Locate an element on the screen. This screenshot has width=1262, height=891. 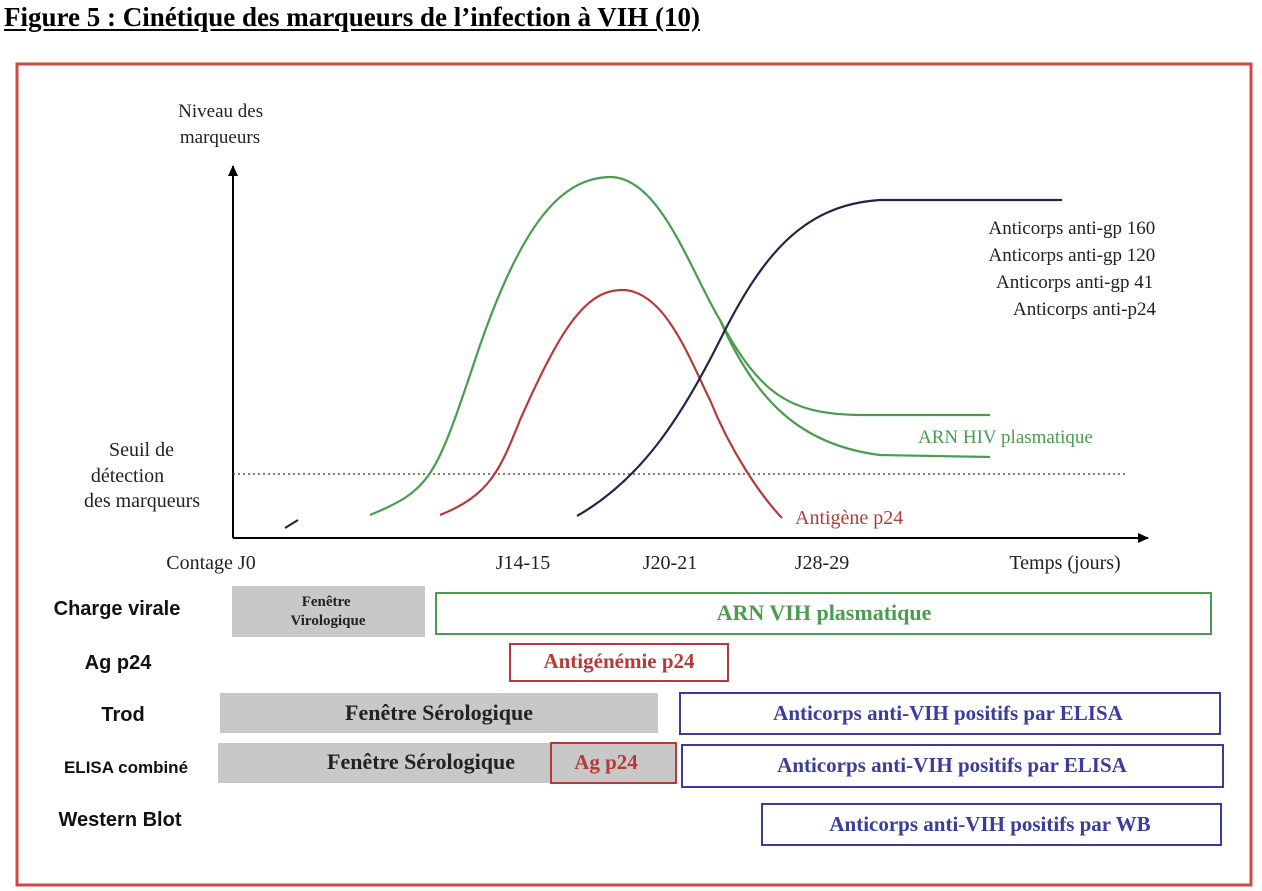
rna-result-box is located at coordinates (823, 613).